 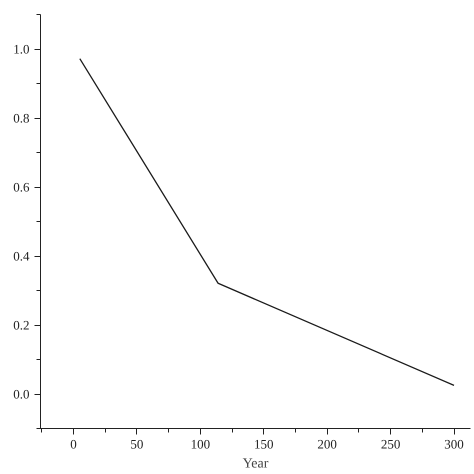 I want to click on x-tick-label: 250, so click(x=390, y=444).